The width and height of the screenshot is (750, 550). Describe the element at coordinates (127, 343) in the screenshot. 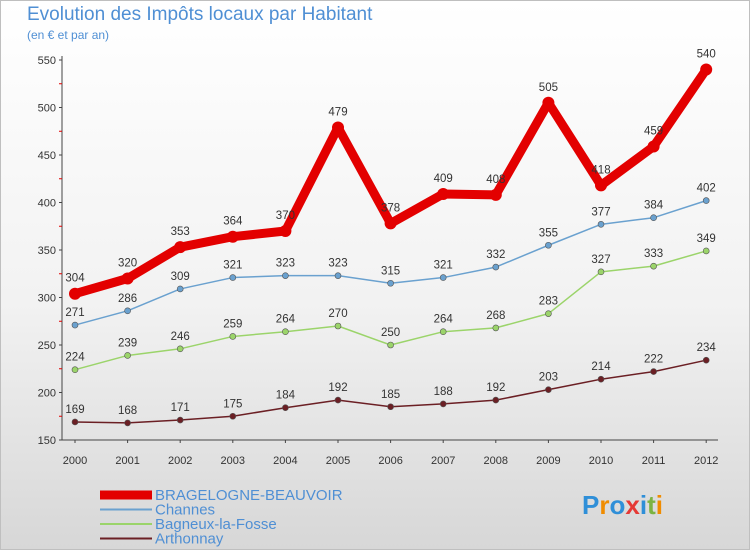

I see `data-label: 239` at that location.